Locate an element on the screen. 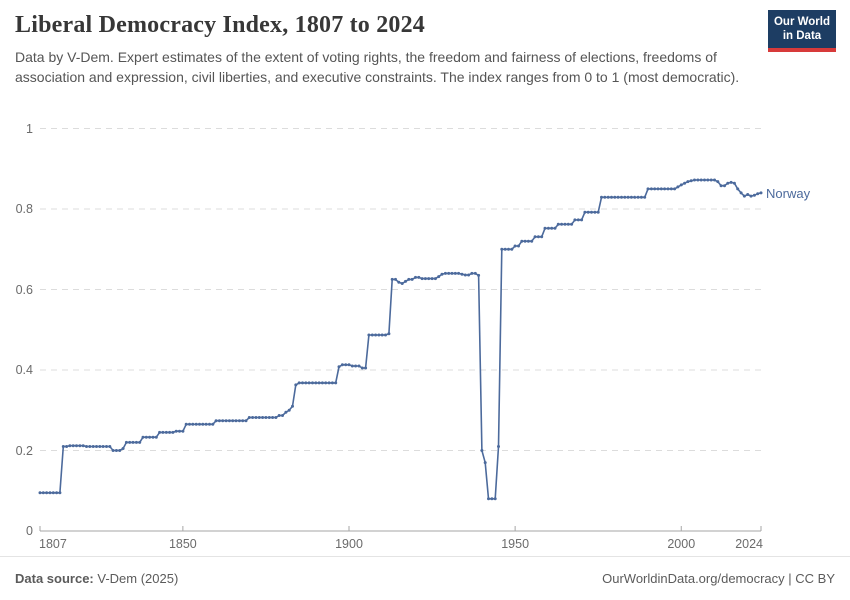  owid-logo: Our World in Data is located at coordinates (802, 31).